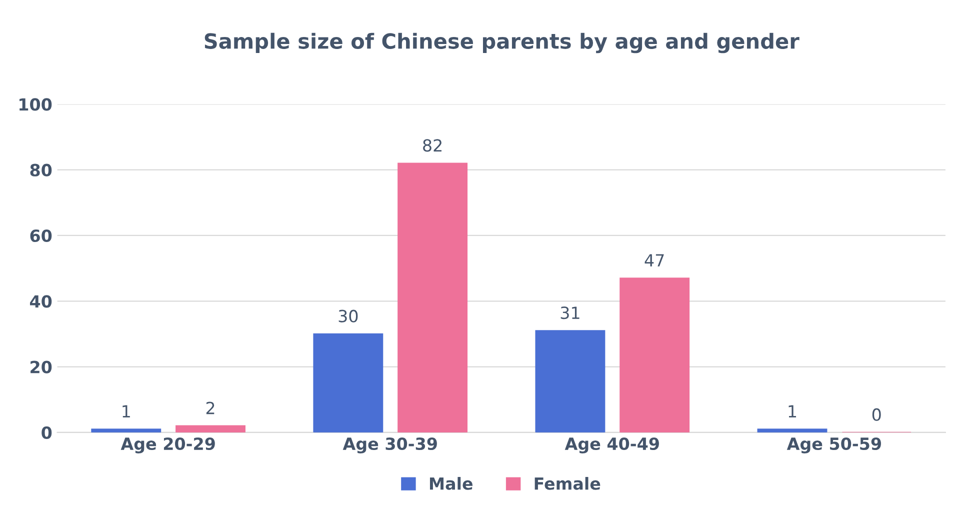 This screenshot has height=521, width=955. What do you see at coordinates (41, 170) in the screenshot?
I see `y-tick-label: 80` at bounding box center [41, 170].